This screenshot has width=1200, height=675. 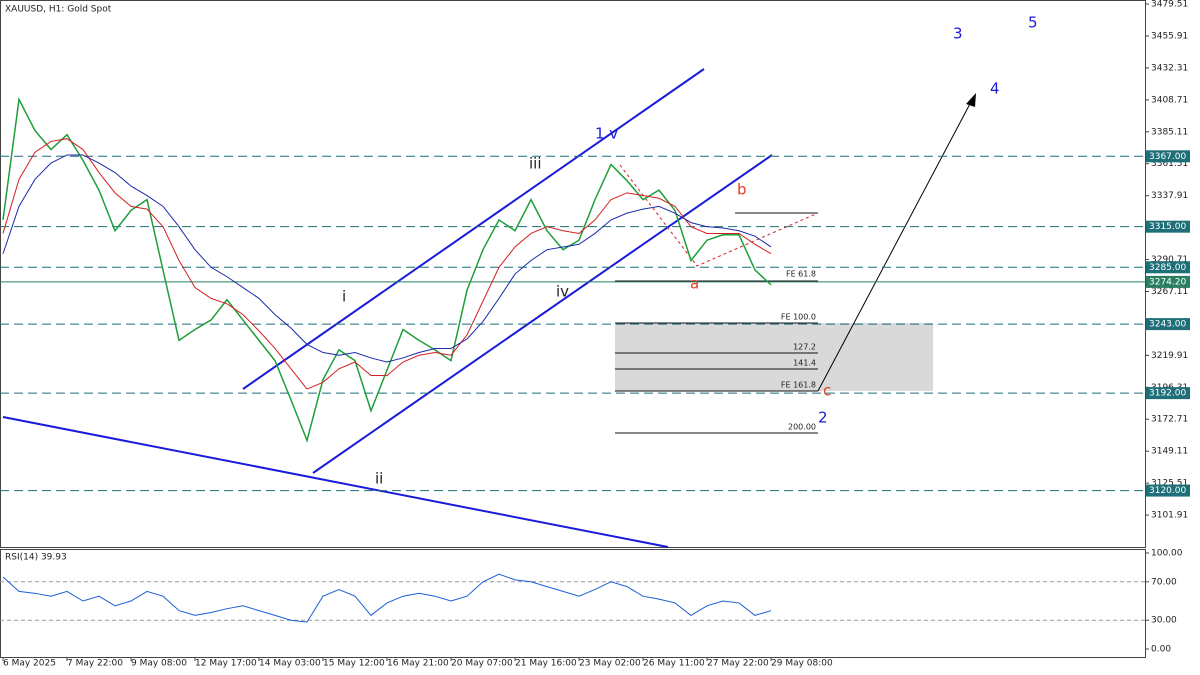 What do you see at coordinates (418, 664) in the screenshot?
I see `x-tick-label: 16 May 21:00` at bounding box center [418, 664].